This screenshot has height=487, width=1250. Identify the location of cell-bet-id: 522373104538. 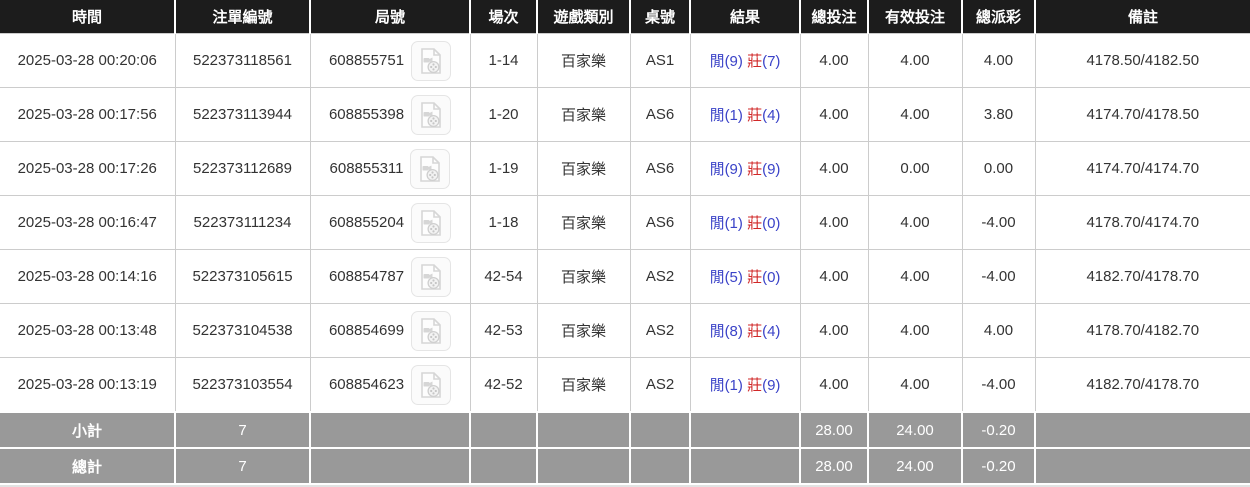
(242, 330).